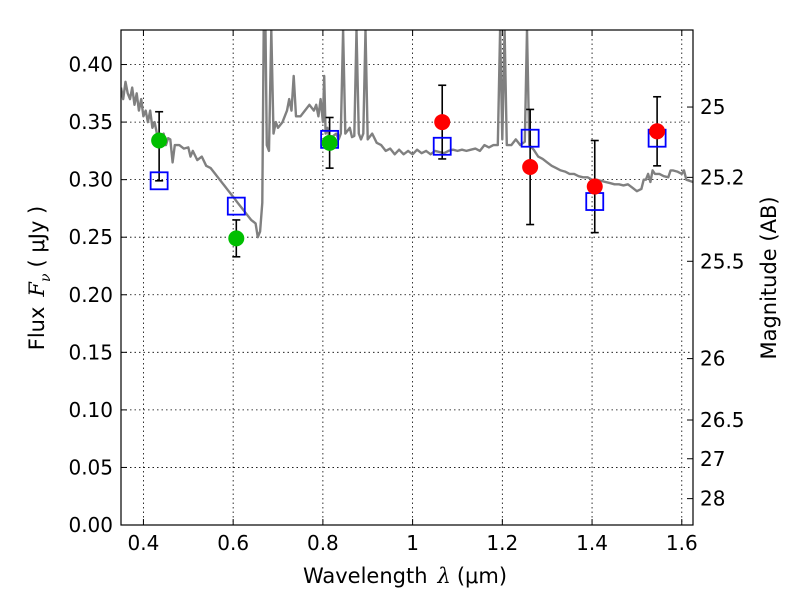 This screenshot has width=800, height=600. What do you see at coordinates (722, 420) in the screenshot?
I see `y2-tick-label: 26.5` at bounding box center [722, 420].